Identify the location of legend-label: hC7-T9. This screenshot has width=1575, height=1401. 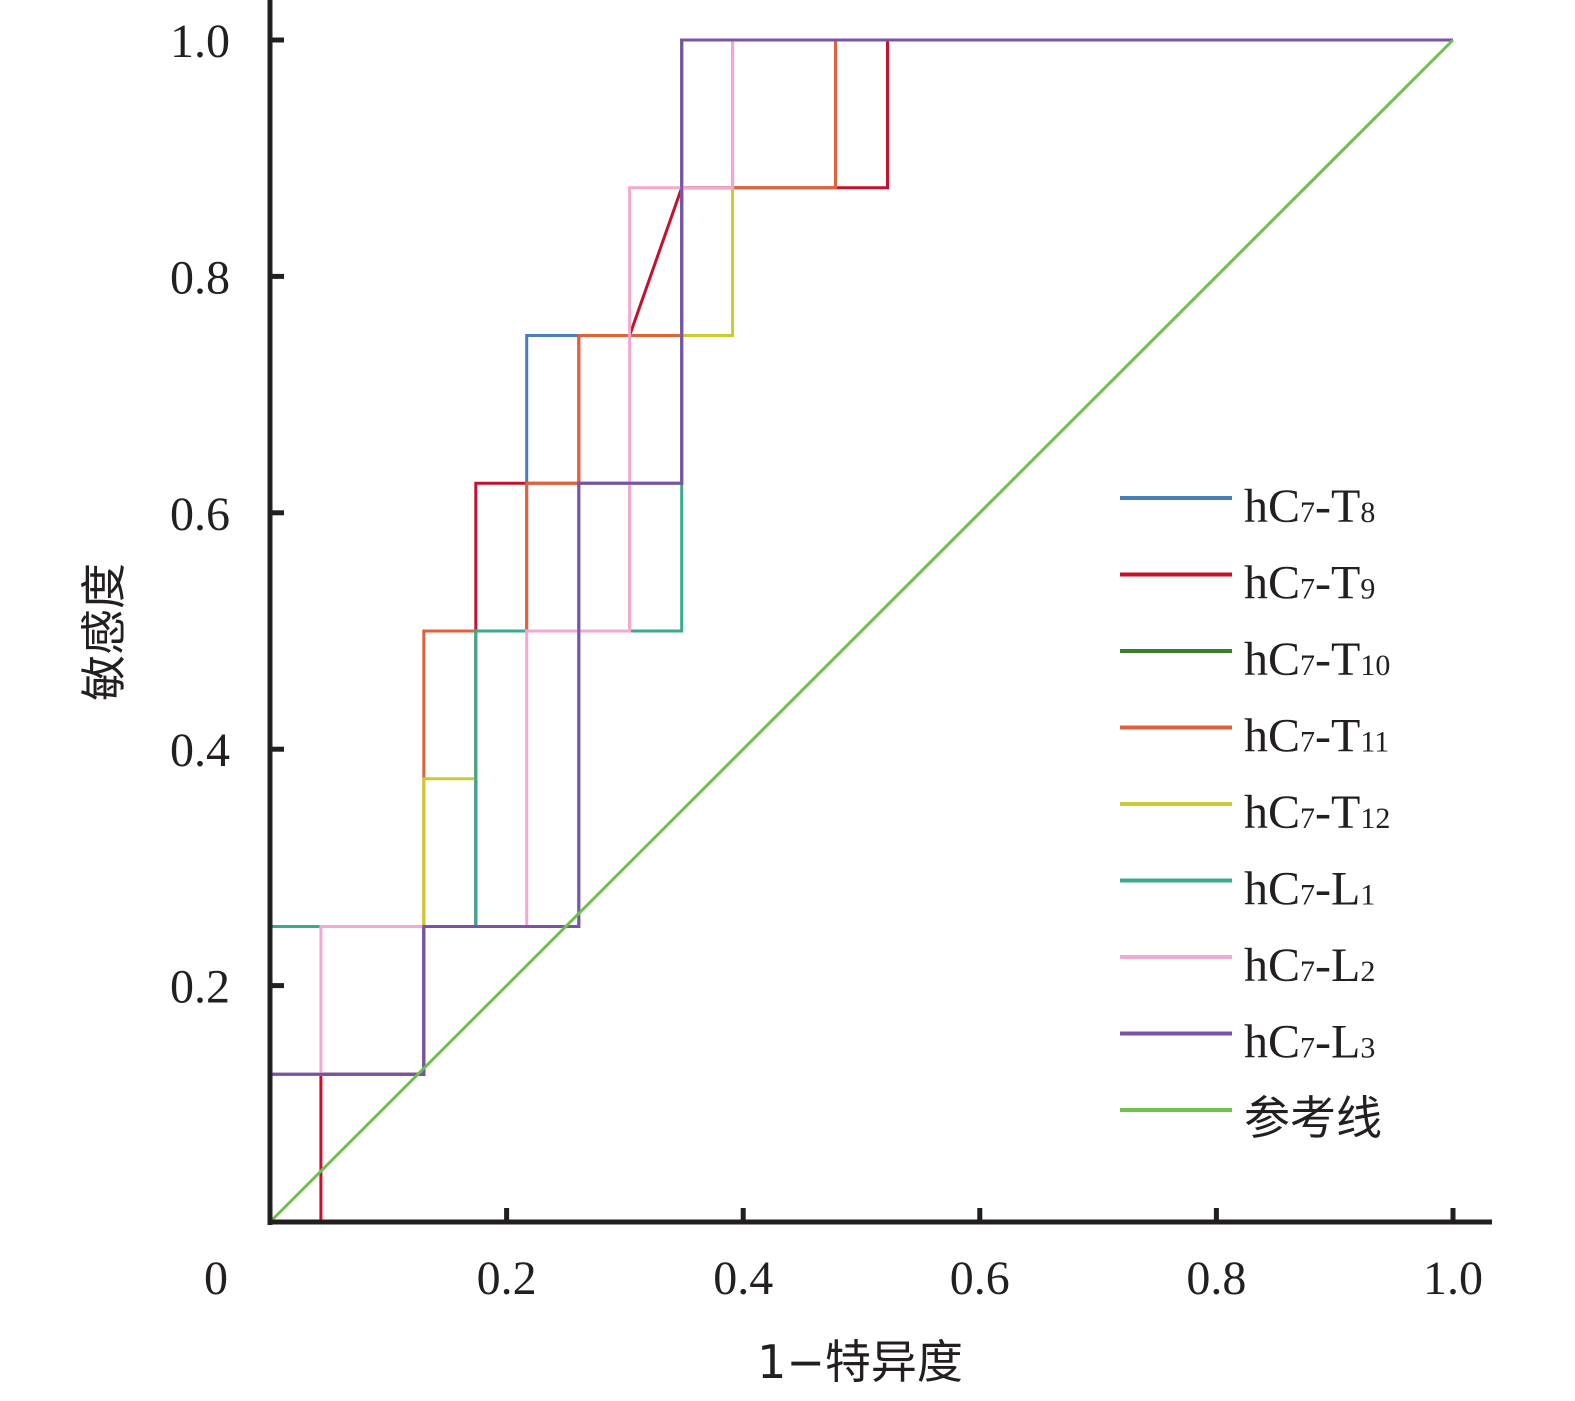
(1309, 583).